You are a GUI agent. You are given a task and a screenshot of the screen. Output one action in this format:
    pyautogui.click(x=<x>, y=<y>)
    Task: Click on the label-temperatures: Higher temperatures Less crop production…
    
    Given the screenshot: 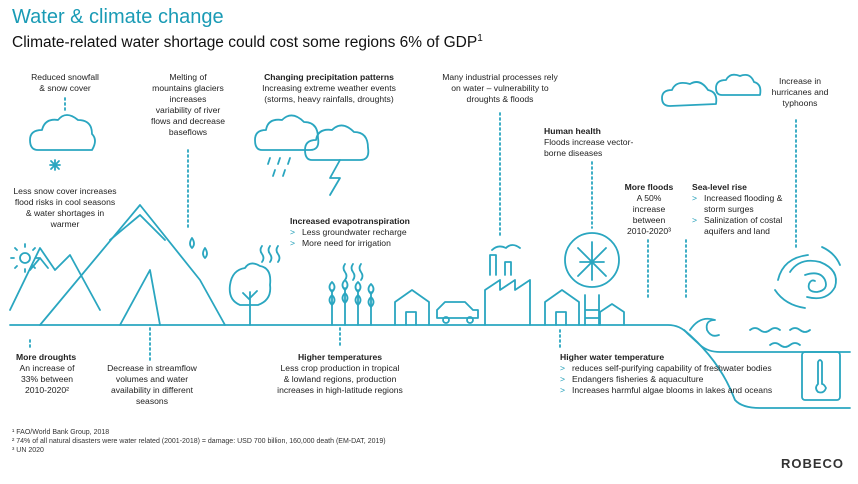 What is the action you would take?
    pyautogui.click(x=340, y=373)
    